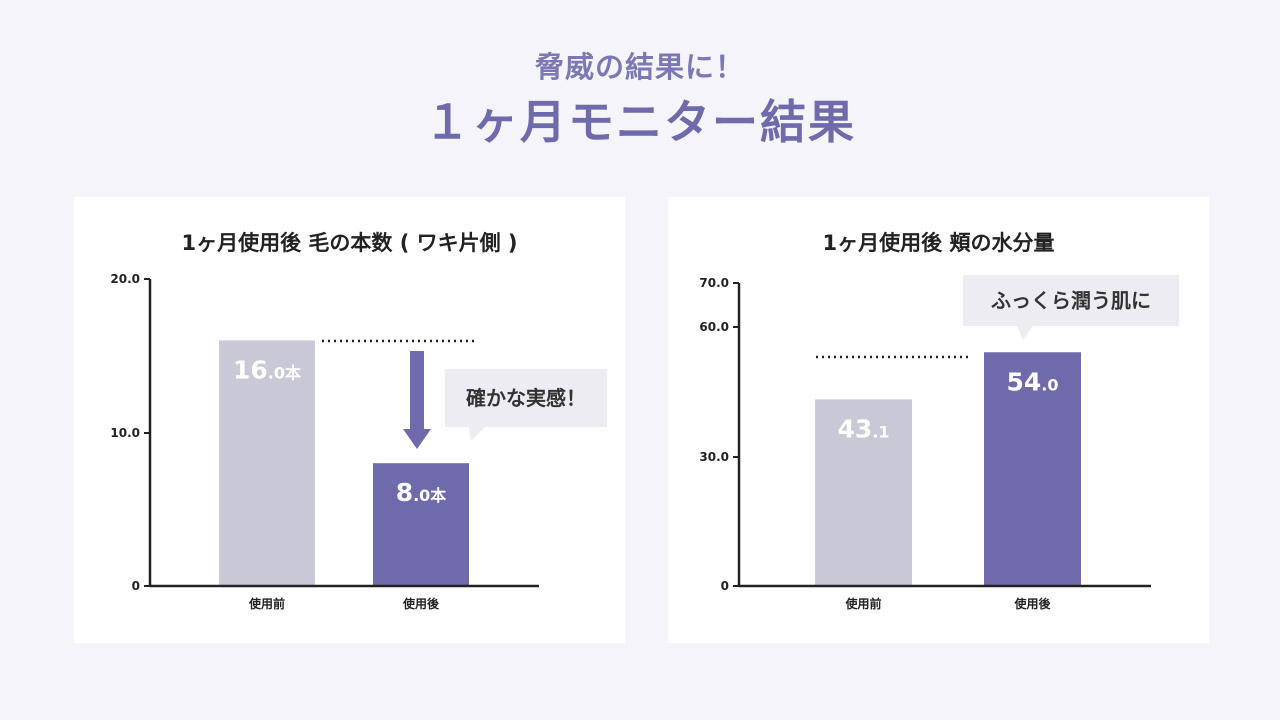 The width and height of the screenshot is (1280, 720). I want to click on callout-text: ふっくら潤う肌に, so click(1071, 301).